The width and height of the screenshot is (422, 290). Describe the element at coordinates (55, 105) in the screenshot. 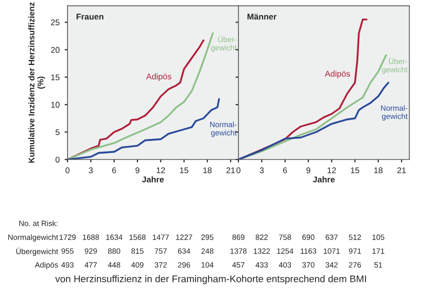

I see `y-tick-label: 10` at that location.